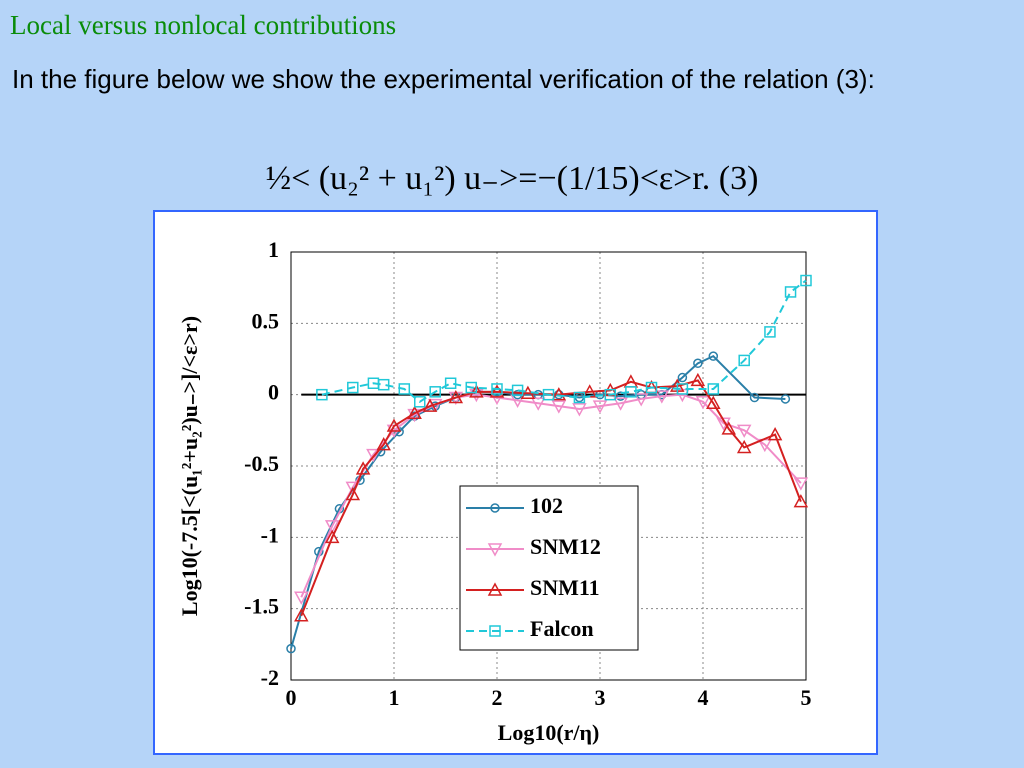 The width and height of the screenshot is (1024, 768). I want to click on x-axis-label: Log10(r/η), so click(549, 732).